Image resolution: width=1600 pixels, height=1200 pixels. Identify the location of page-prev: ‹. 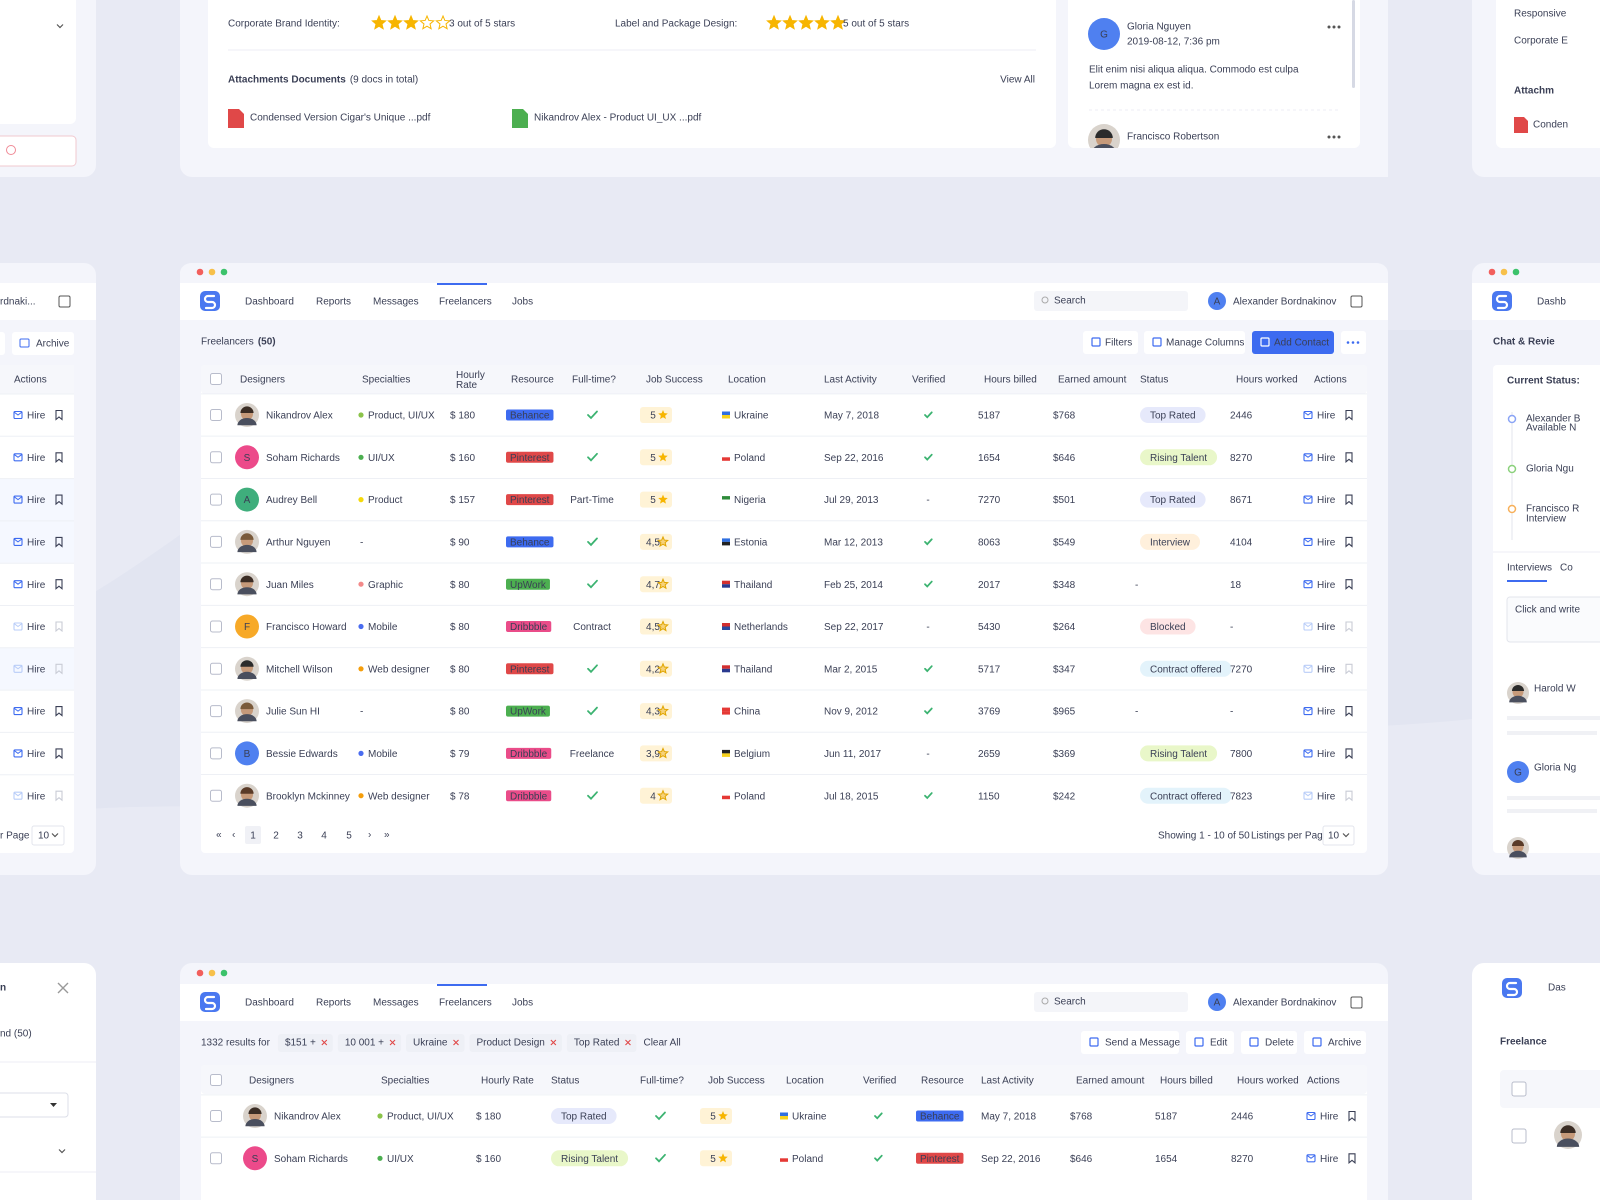
(233, 835).